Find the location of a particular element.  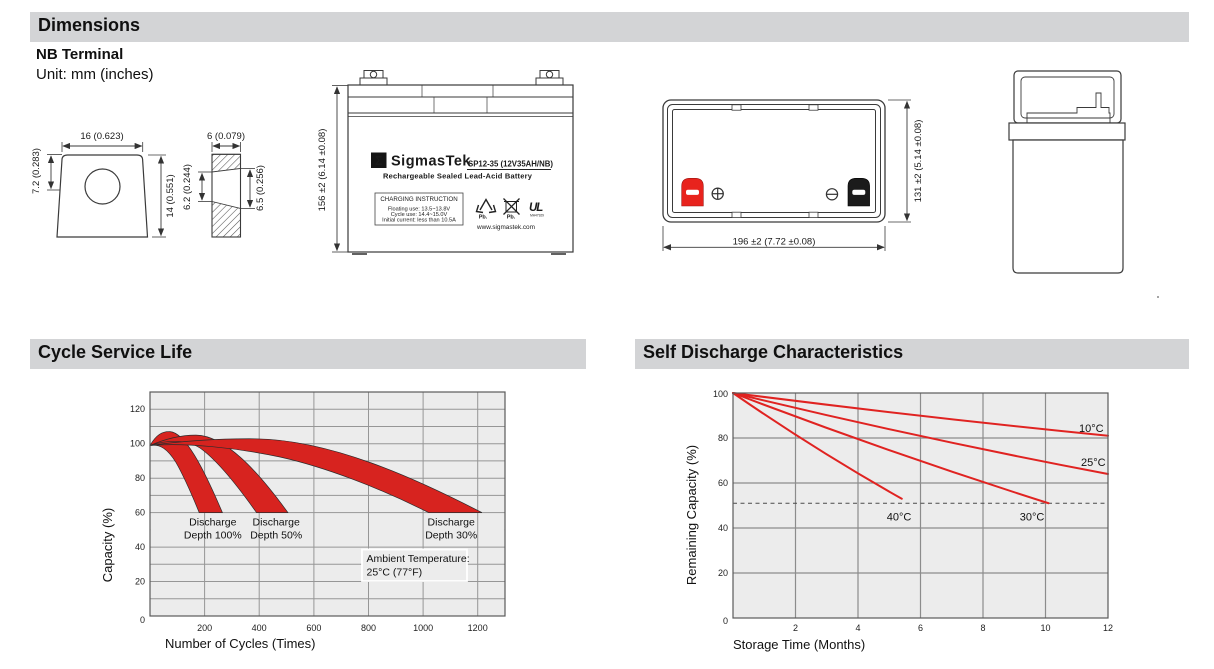

svg-text: 120 is located at coordinates (137, 409).